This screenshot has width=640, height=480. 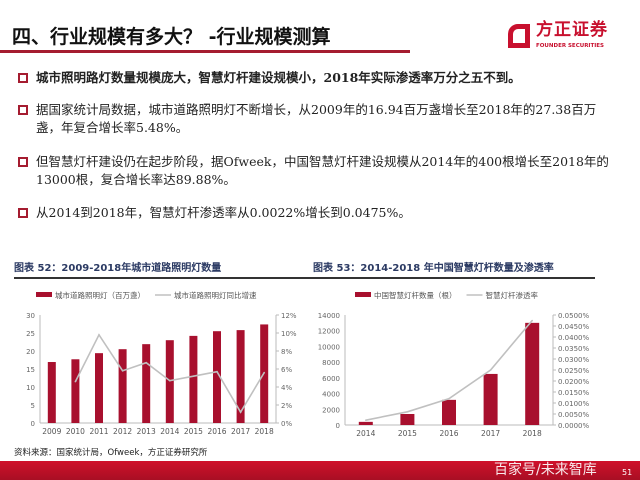 I want to click on x-tick-label: 2010, so click(x=75, y=431).